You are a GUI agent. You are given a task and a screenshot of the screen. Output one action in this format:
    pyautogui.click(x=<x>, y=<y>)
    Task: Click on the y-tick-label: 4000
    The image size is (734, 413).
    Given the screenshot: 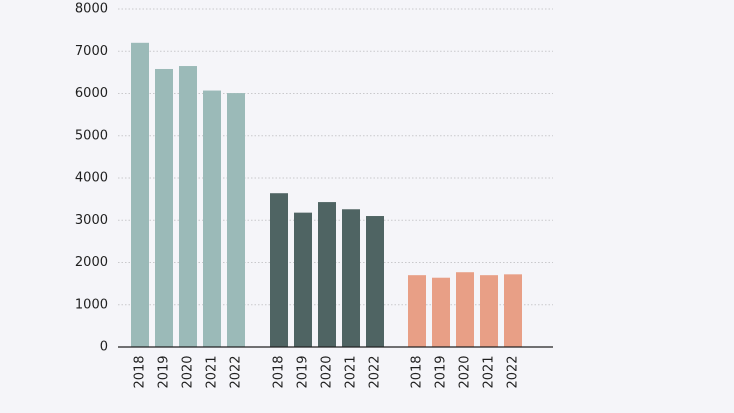 What is the action you would take?
    pyautogui.click(x=91, y=178)
    